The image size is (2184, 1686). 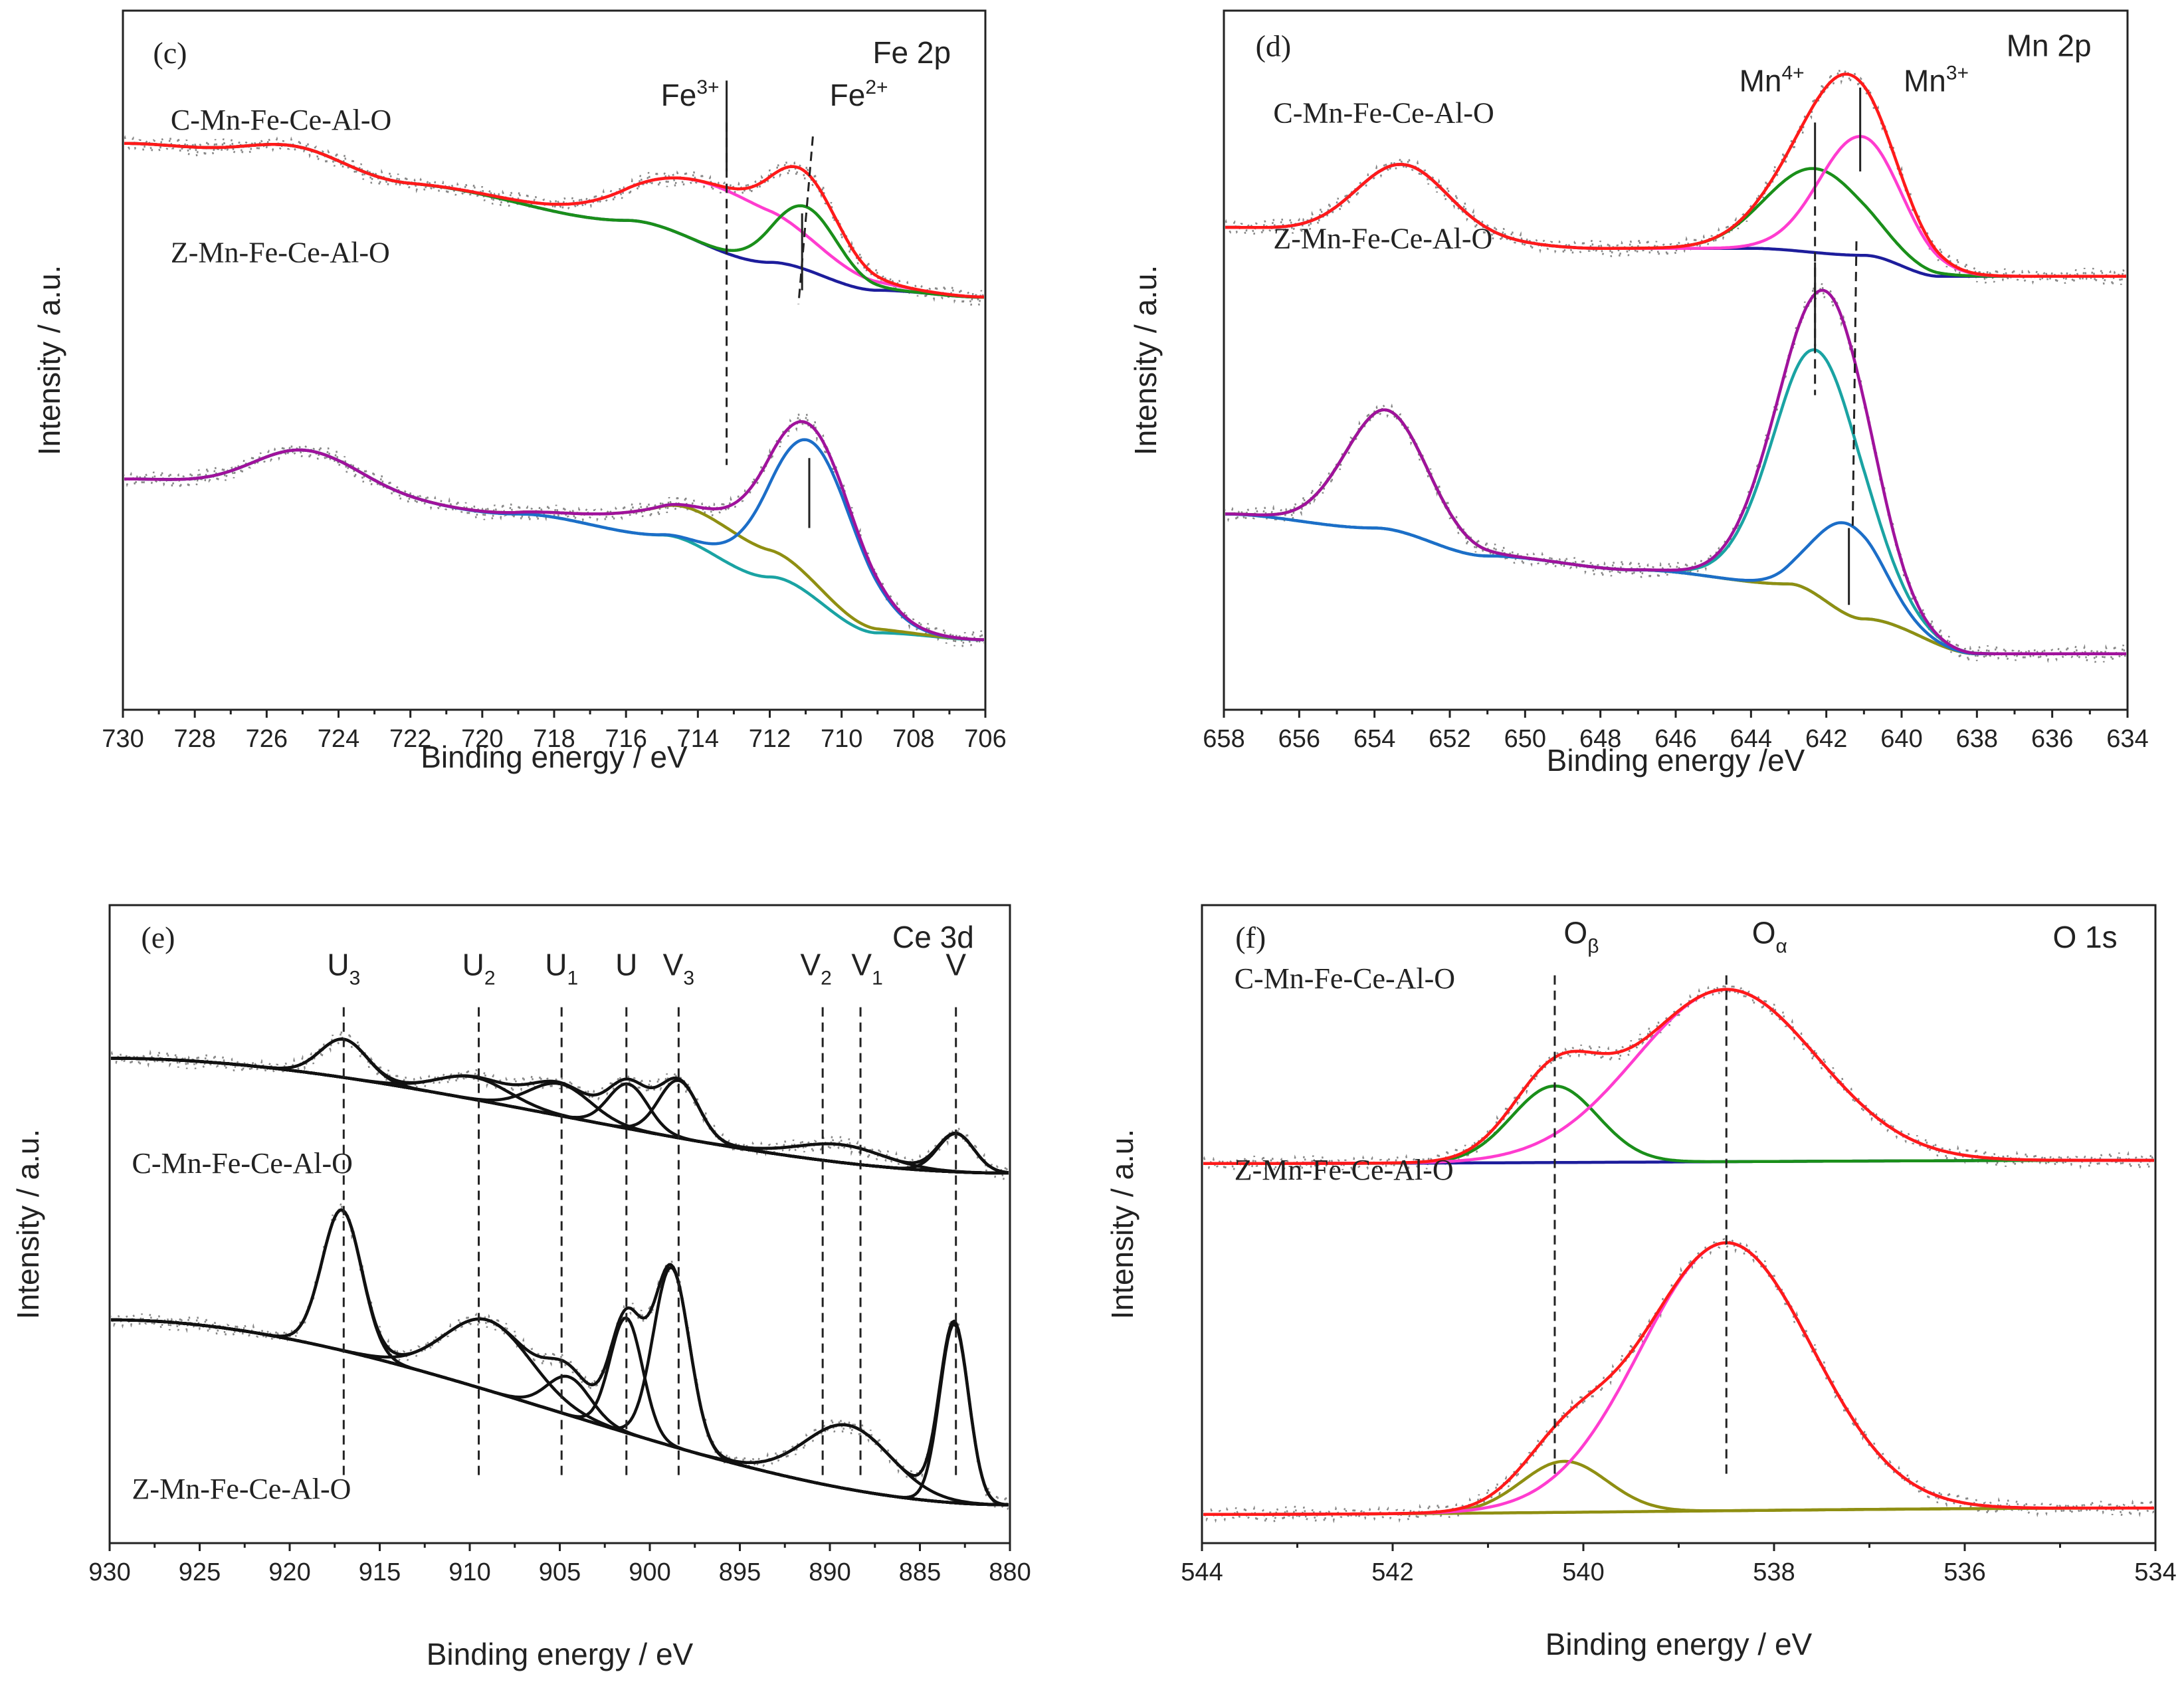 I want to click on series-line-z-u3, so click(x=560, y=1357).